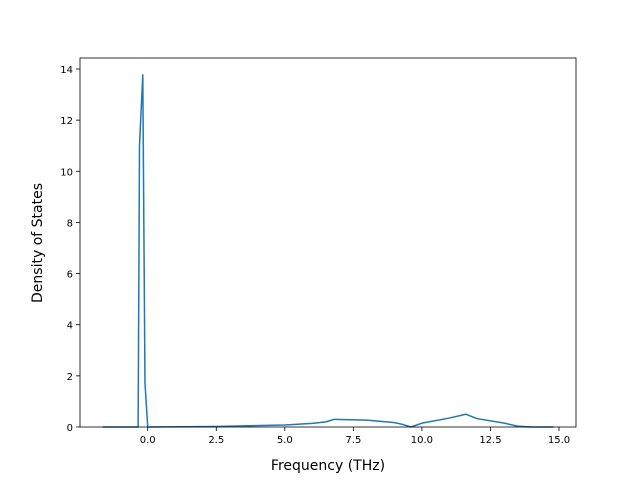  What do you see at coordinates (490, 440) in the screenshot?
I see `x-tick-label: 12.5` at bounding box center [490, 440].